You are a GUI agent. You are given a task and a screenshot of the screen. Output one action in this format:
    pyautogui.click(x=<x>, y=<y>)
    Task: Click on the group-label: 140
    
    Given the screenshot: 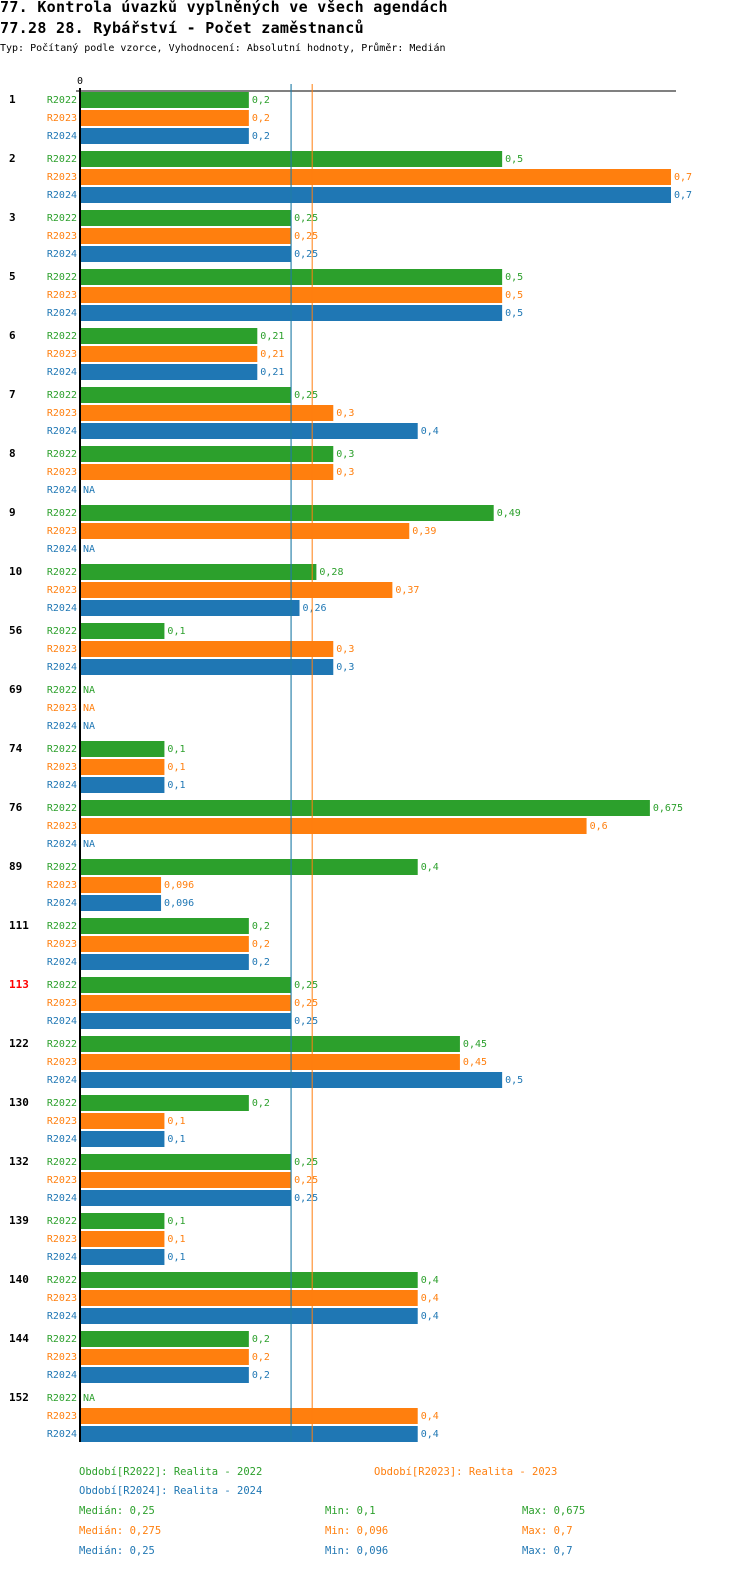 What is the action you would take?
    pyautogui.click(x=19, y=1279)
    